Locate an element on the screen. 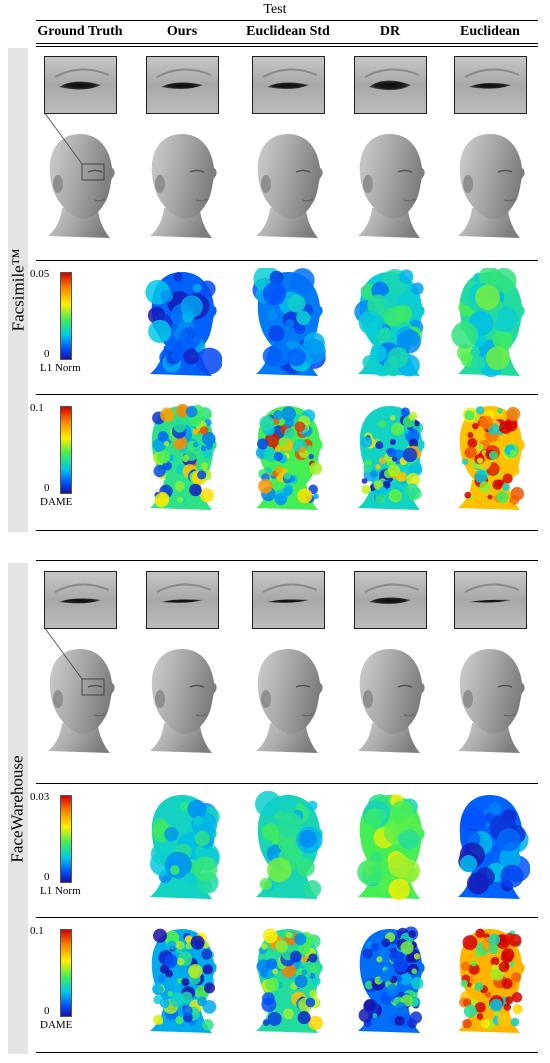 This screenshot has height=1063, width=550. colorbar-label-dame: DAME is located at coordinates (56, 1025).